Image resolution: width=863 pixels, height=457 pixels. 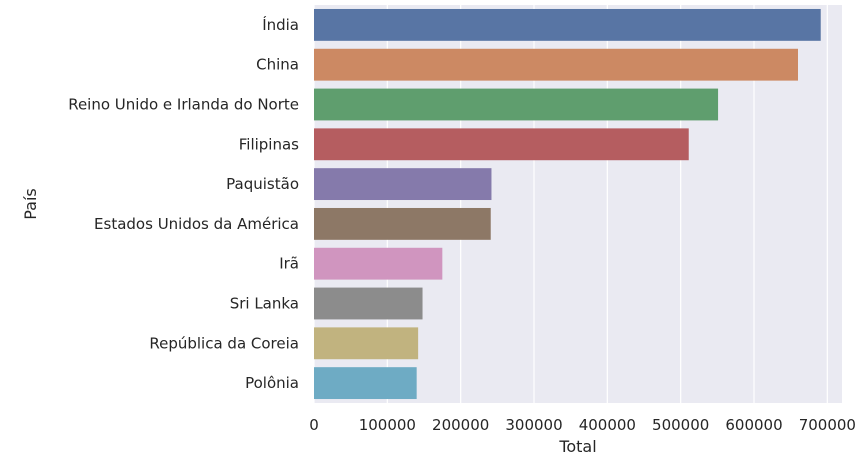 I want to click on x-tick-label: 400000, so click(x=607, y=425).